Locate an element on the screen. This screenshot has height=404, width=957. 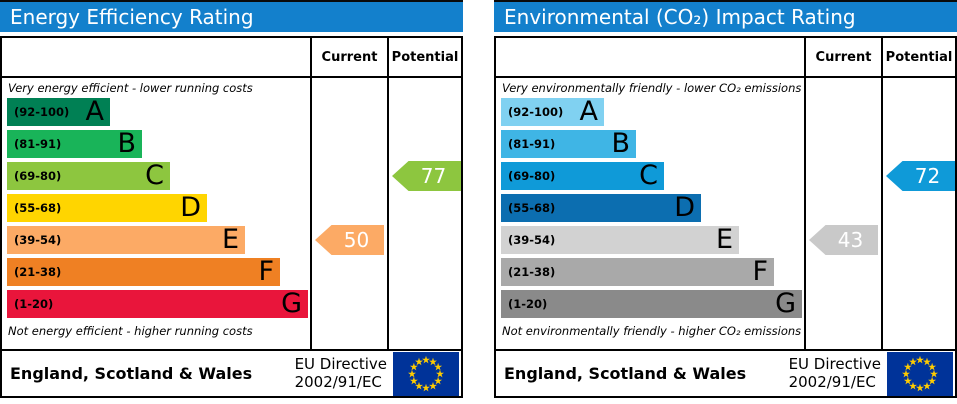
potential-rating-value: 72 is located at coordinates (927, 176).